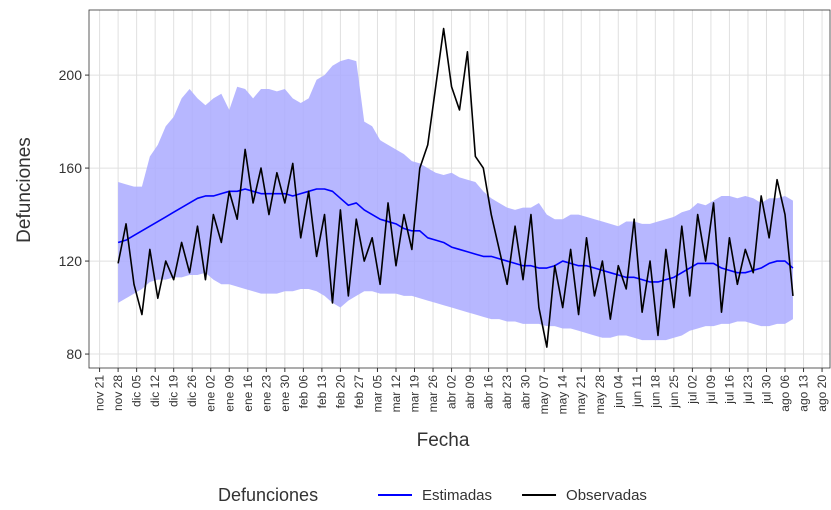  What do you see at coordinates (266, 393) in the screenshot?
I see `x-tick-label: ene 23` at bounding box center [266, 393].